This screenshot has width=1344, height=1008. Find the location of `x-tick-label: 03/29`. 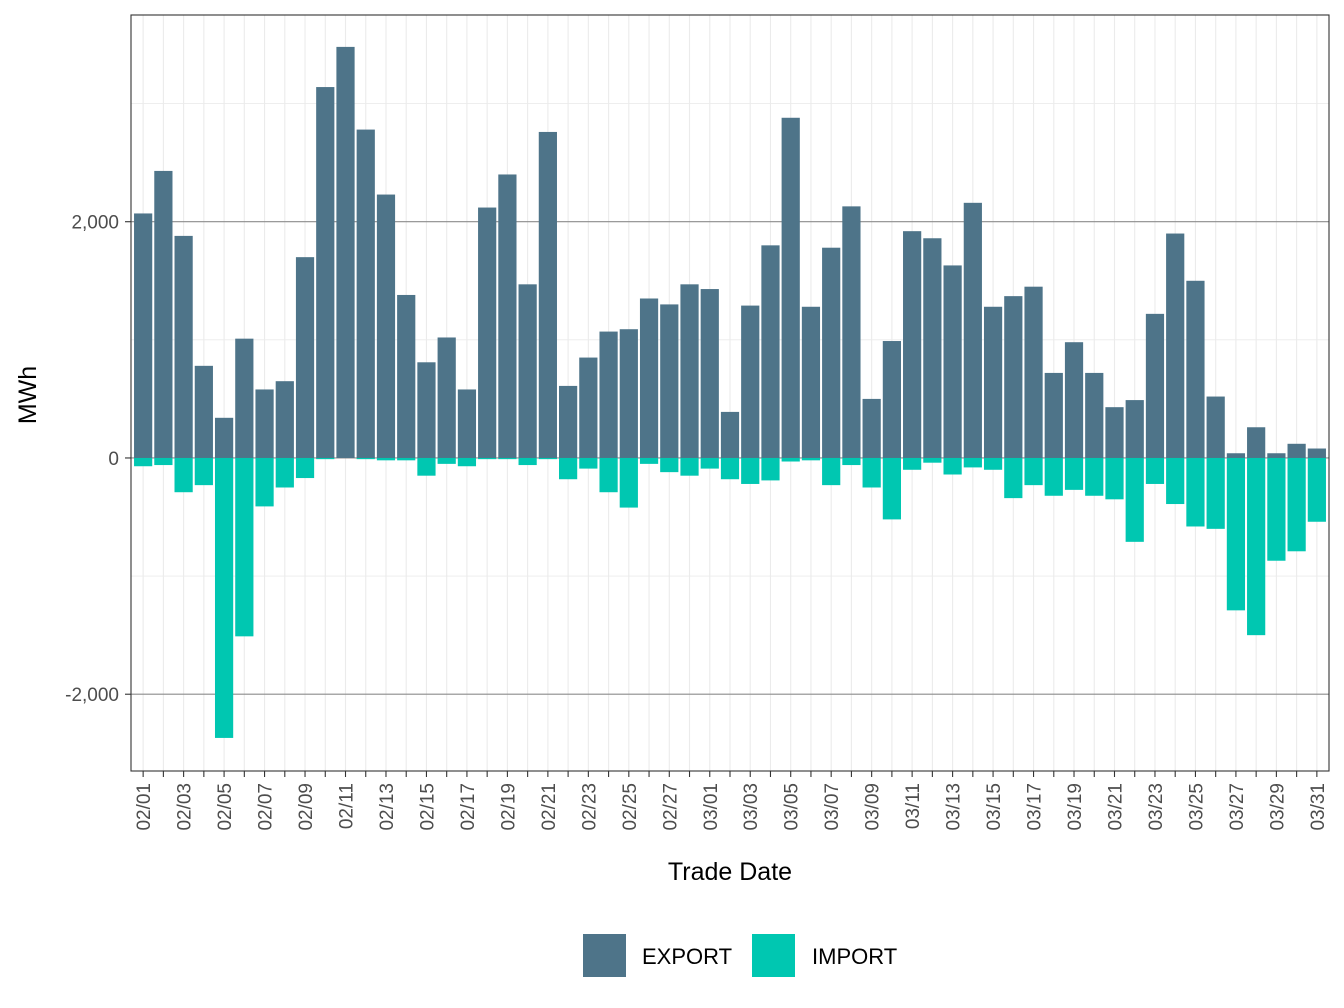

x-tick-label: 03/29 is located at coordinates (1277, 807).